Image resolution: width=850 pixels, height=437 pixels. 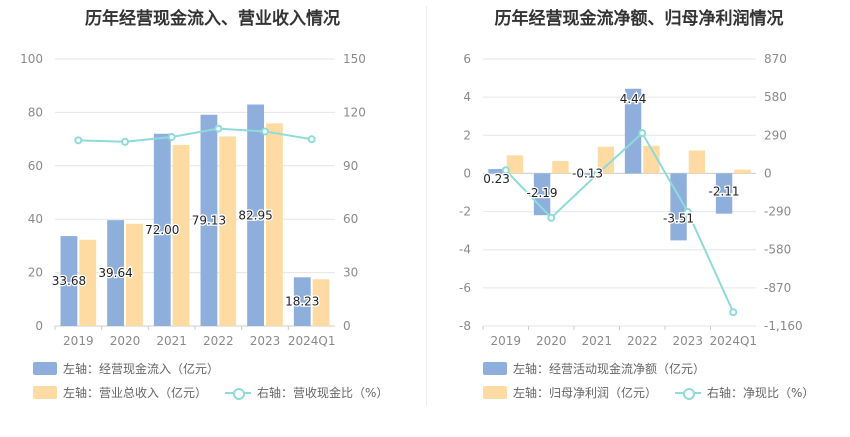 I want to click on legend-row-2: 左轴：营业总收入（亿元） 右轴：营收现金比（%）, so click(x=219, y=392).